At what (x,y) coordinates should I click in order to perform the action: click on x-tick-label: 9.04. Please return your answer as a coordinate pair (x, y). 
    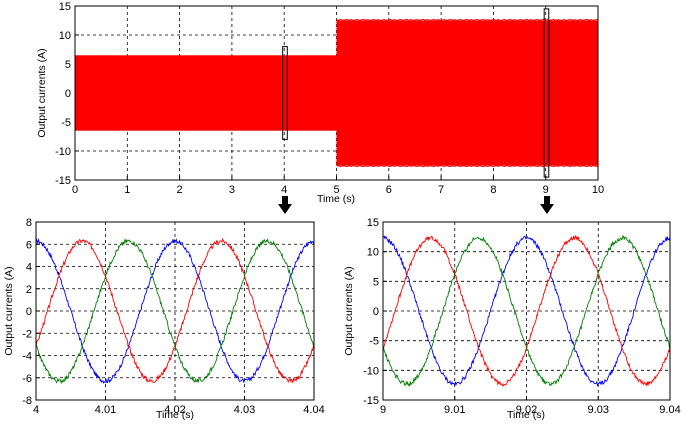
    Looking at the image, I should click on (669, 410).